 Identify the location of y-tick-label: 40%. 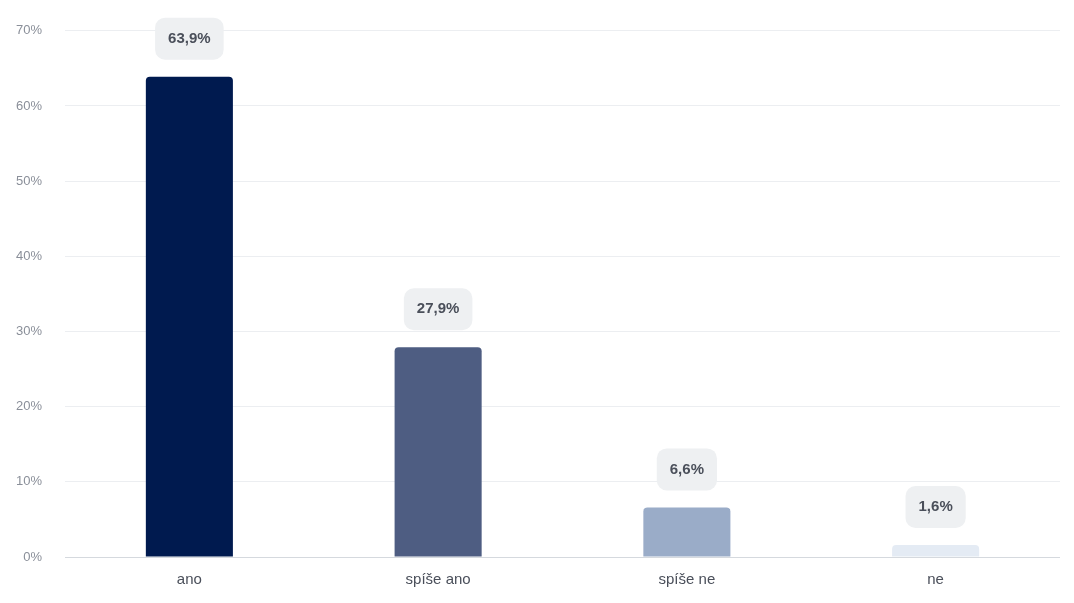
(29, 255).